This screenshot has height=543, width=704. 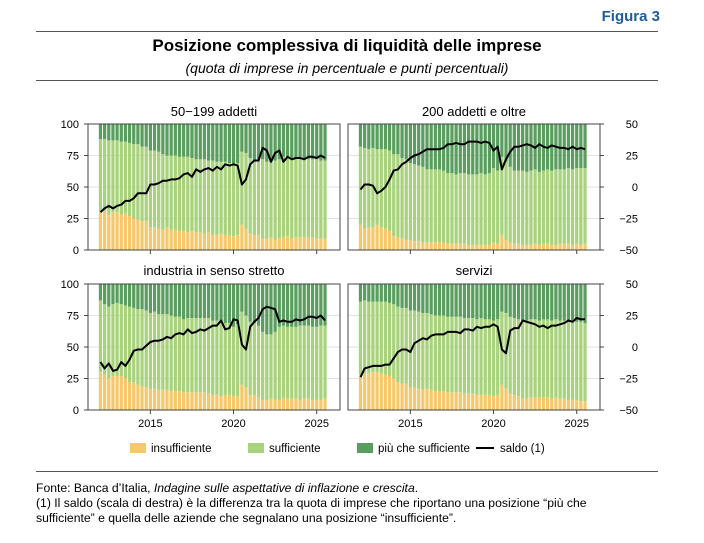 What do you see at coordinates (201, 180) in the screenshot?
I see `panel-1: 50−199 addetti 0 25 50 75 100` at bounding box center [201, 180].